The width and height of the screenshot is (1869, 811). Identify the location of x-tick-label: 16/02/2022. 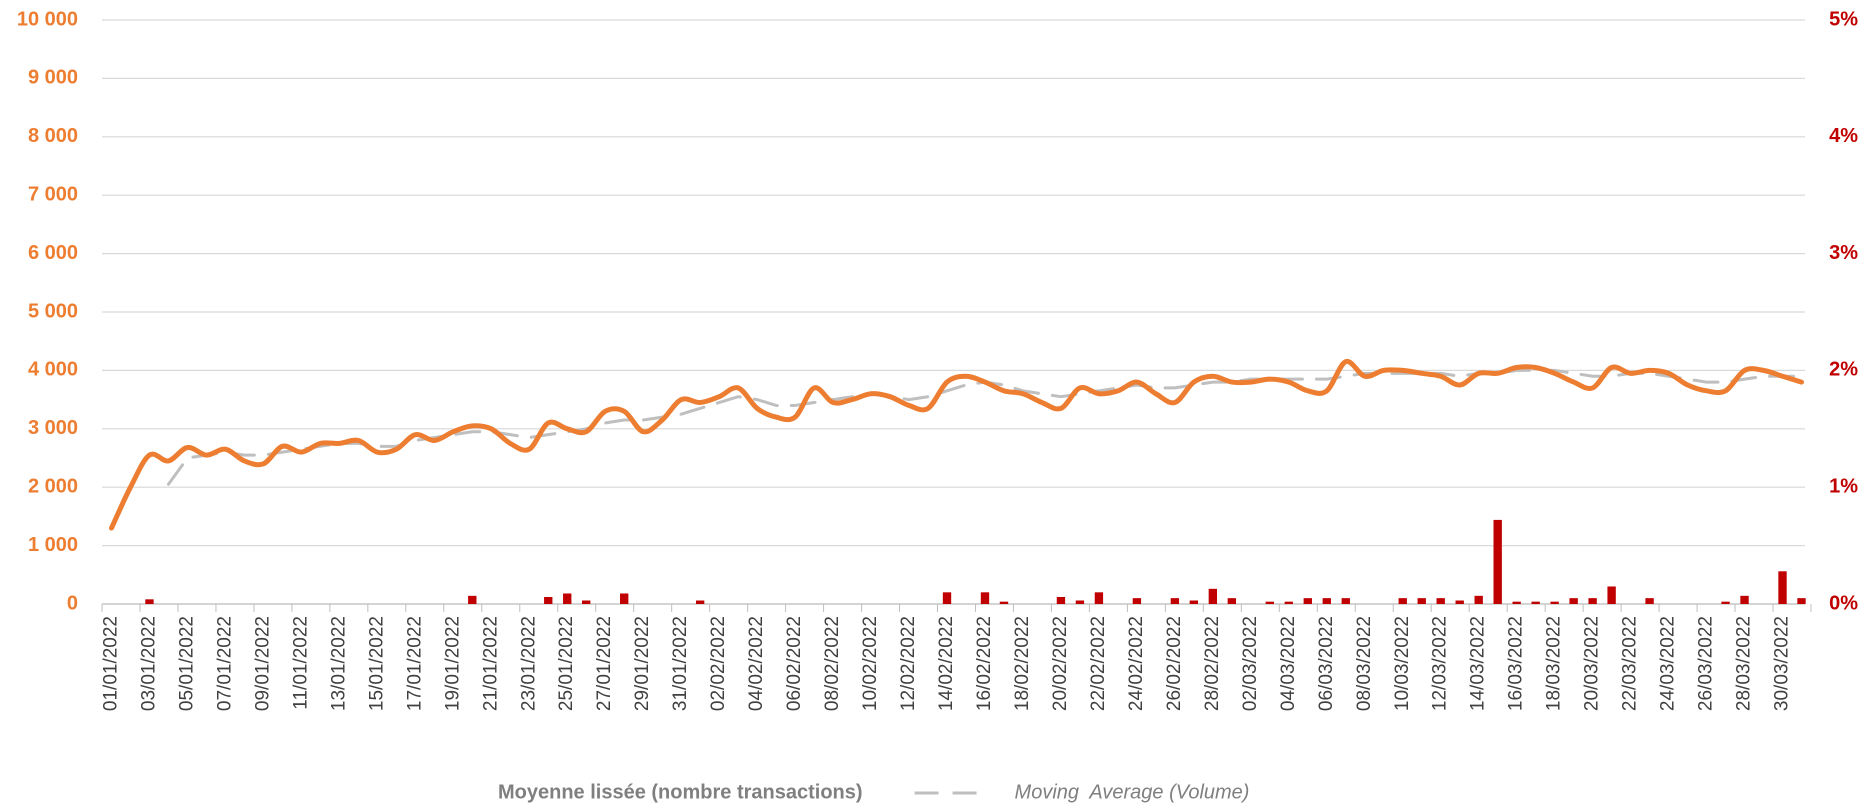
(984, 663).